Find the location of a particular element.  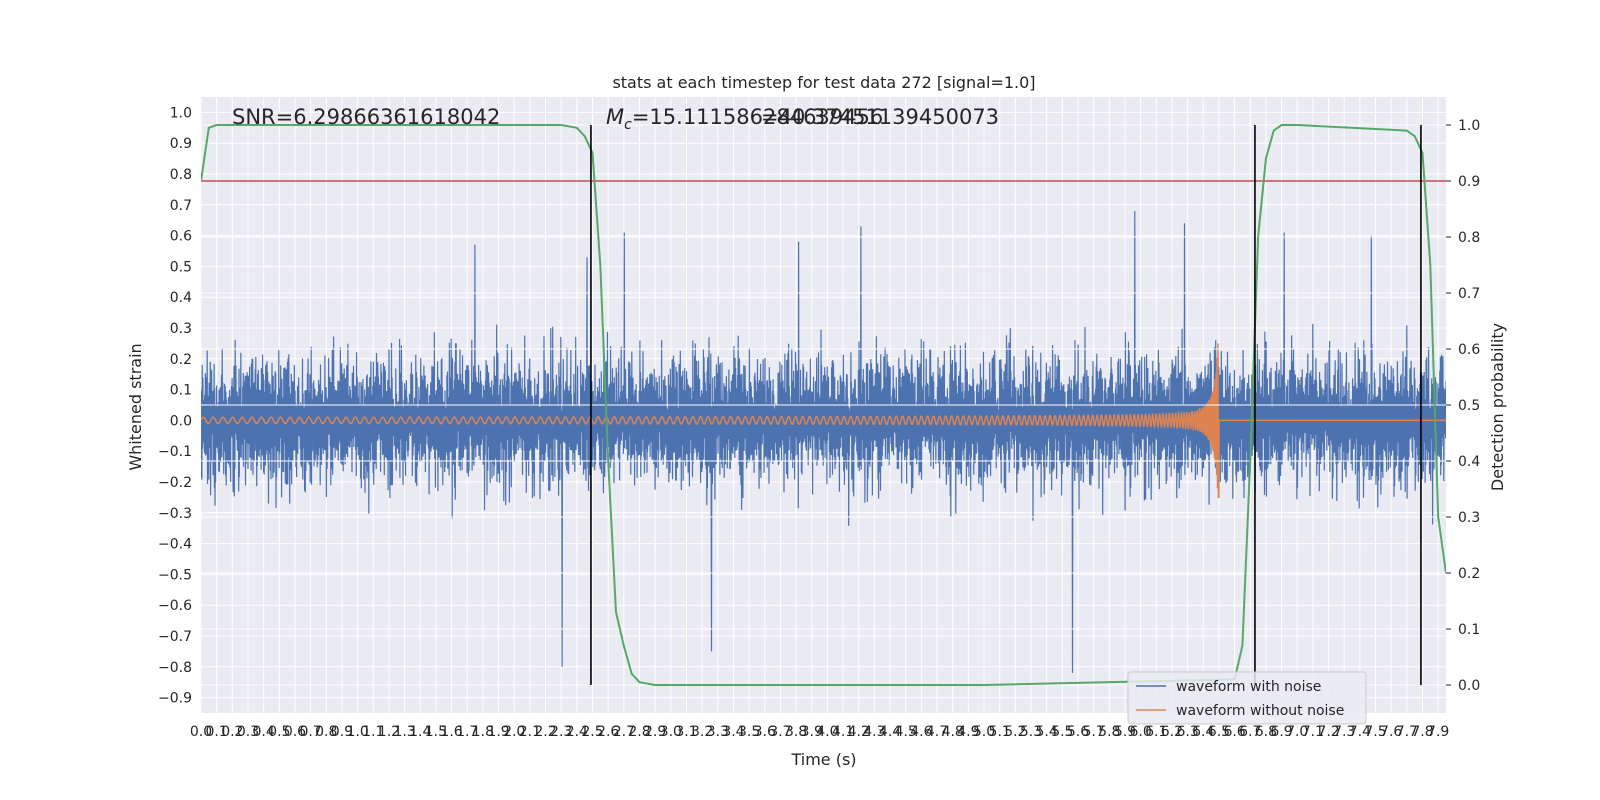

mc-subscript: c is located at coordinates (628, 125).